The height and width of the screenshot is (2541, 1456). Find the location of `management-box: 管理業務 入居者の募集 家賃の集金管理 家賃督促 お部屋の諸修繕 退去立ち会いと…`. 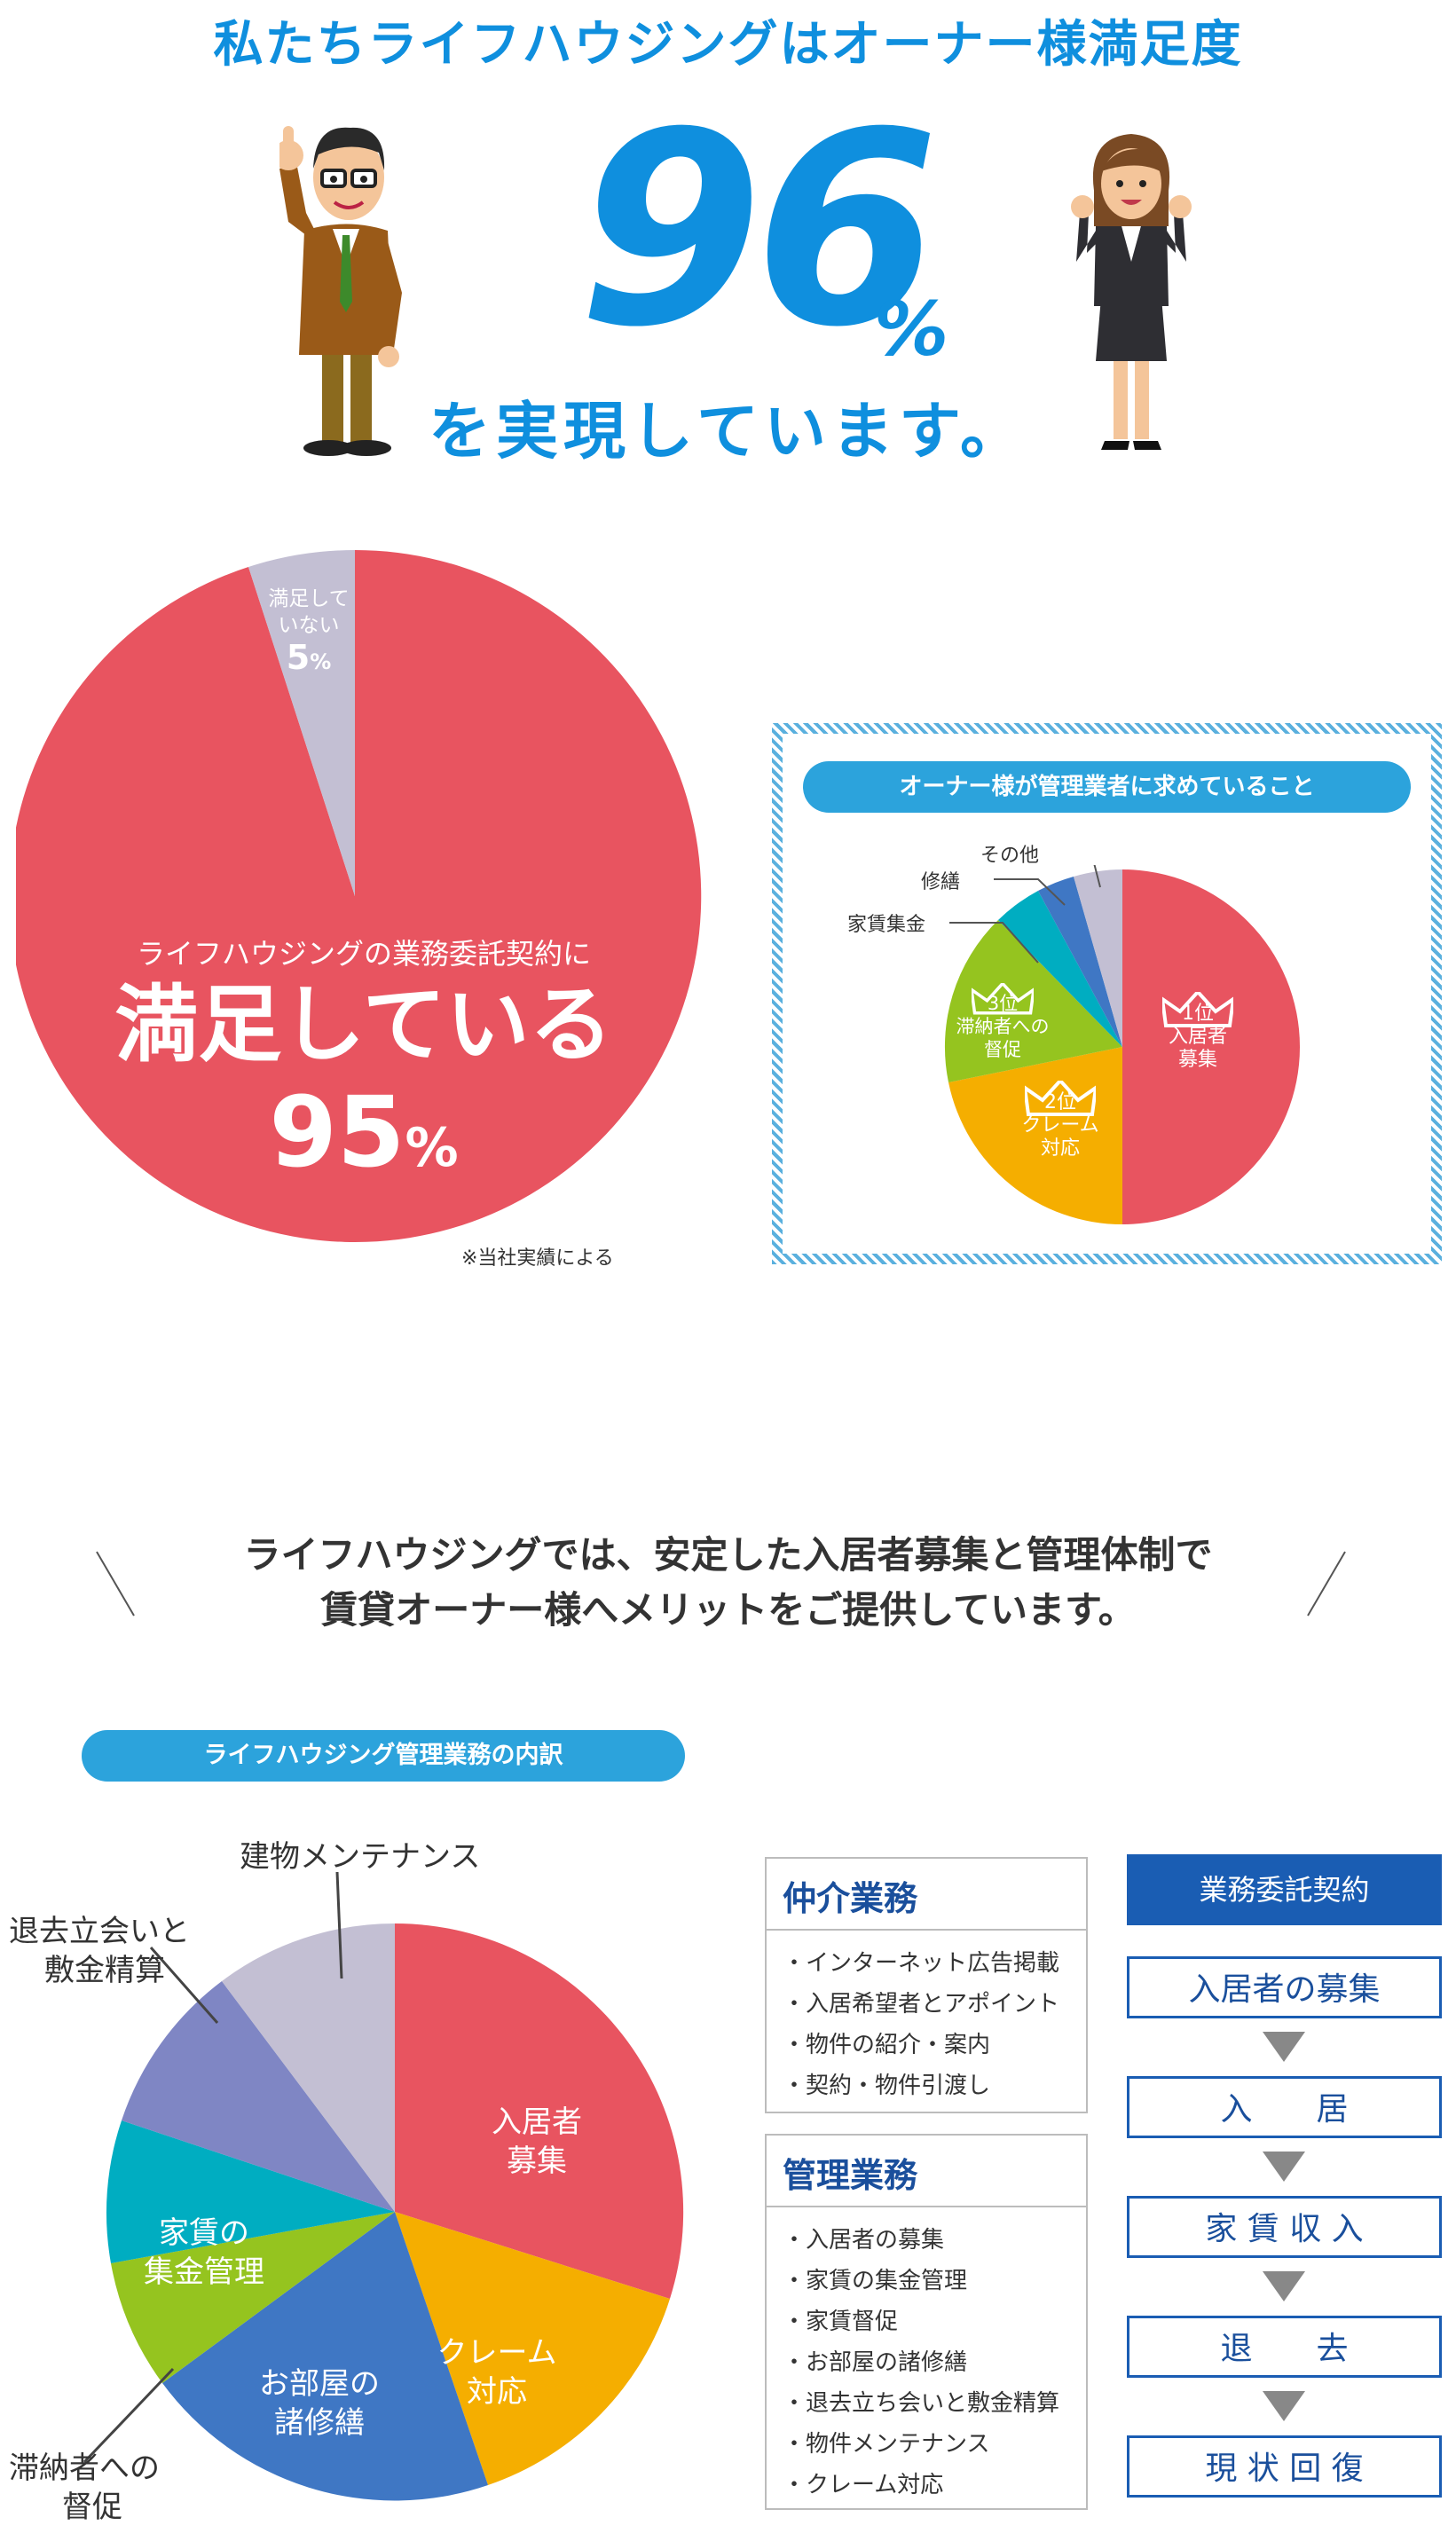

management-box: 管理業務 入居者の募集 家賃の集金管理 家賃督促 お部屋の諸修繕 退去立ち会いと… is located at coordinates (926, 2322).